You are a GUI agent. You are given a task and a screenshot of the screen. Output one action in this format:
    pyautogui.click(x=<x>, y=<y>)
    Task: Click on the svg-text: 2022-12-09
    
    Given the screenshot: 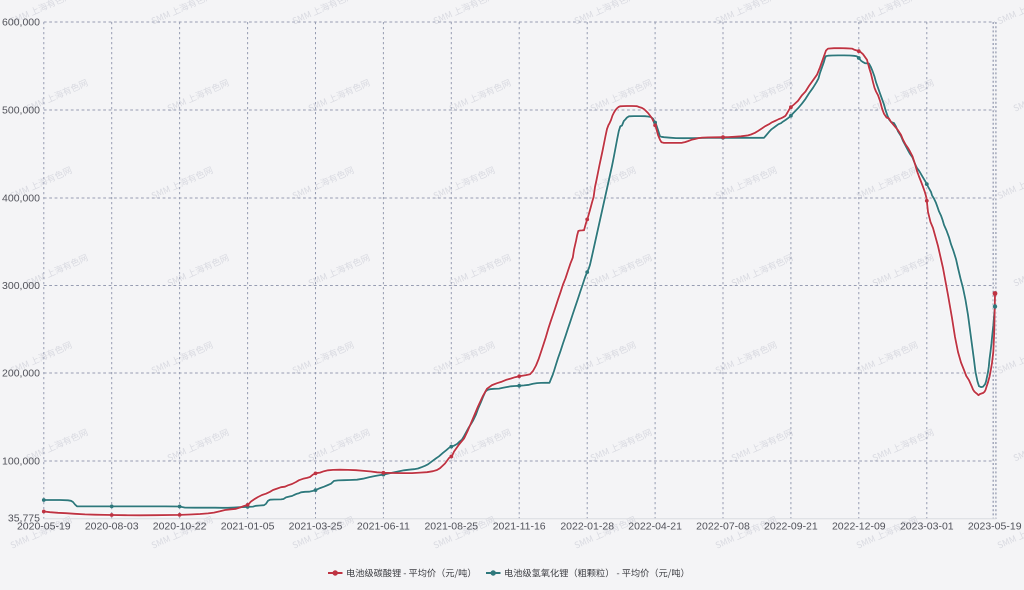 What is the action you would take?
    pyautogui.click(x=859, y=527)
    